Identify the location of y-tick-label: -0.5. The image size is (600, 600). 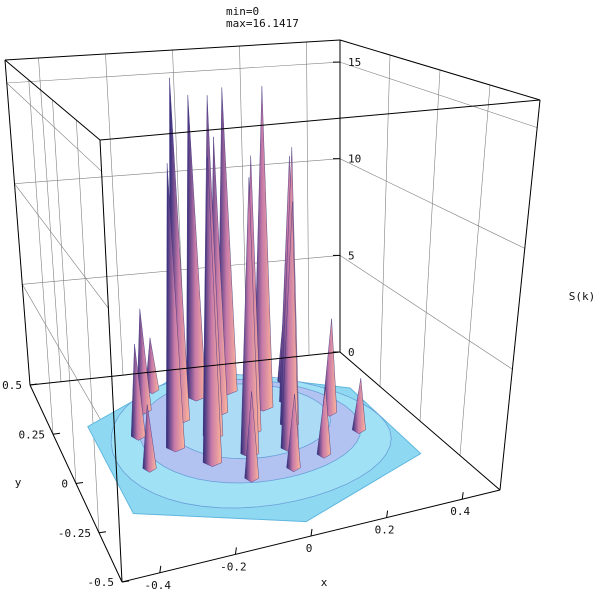
(101, 582).